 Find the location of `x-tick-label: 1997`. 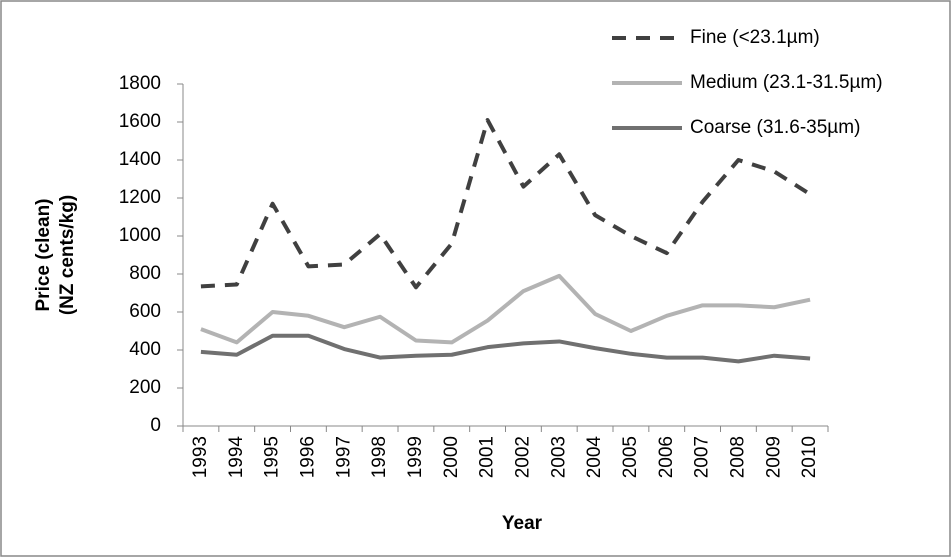

x-tick-label: 1997 is located at coordinates (343, 457).